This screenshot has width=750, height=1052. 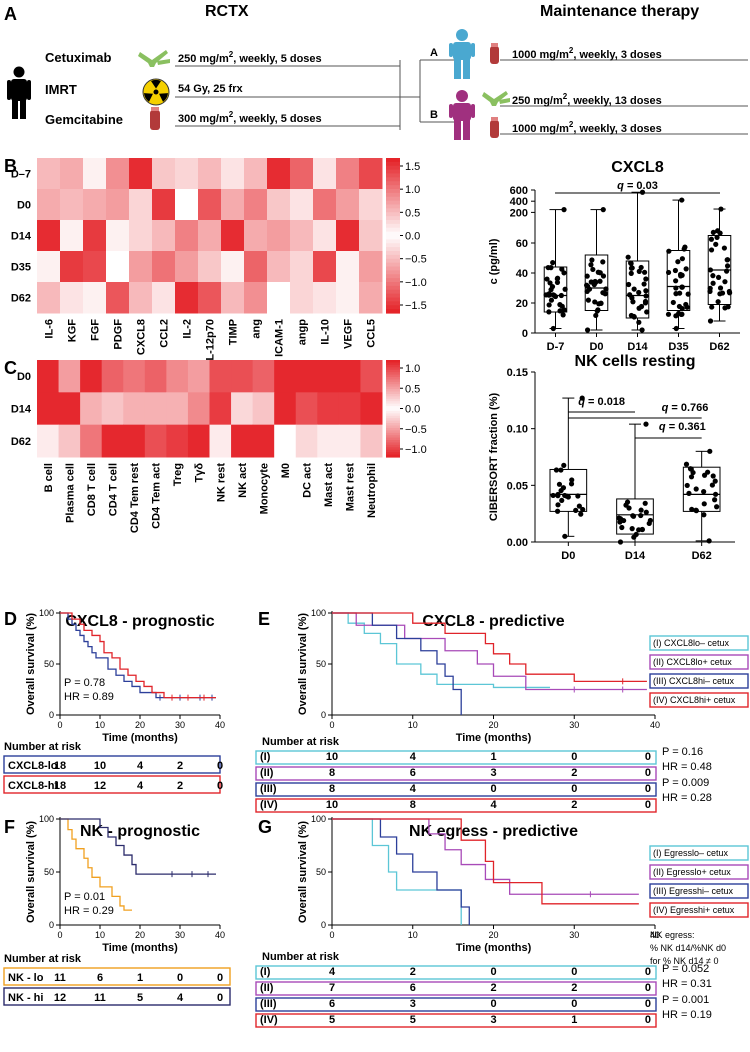 What do you see at coordinates (412, 369) in the screenshot?
I see `scale-tick-label: 1.0` at bounding box center [412, 369].